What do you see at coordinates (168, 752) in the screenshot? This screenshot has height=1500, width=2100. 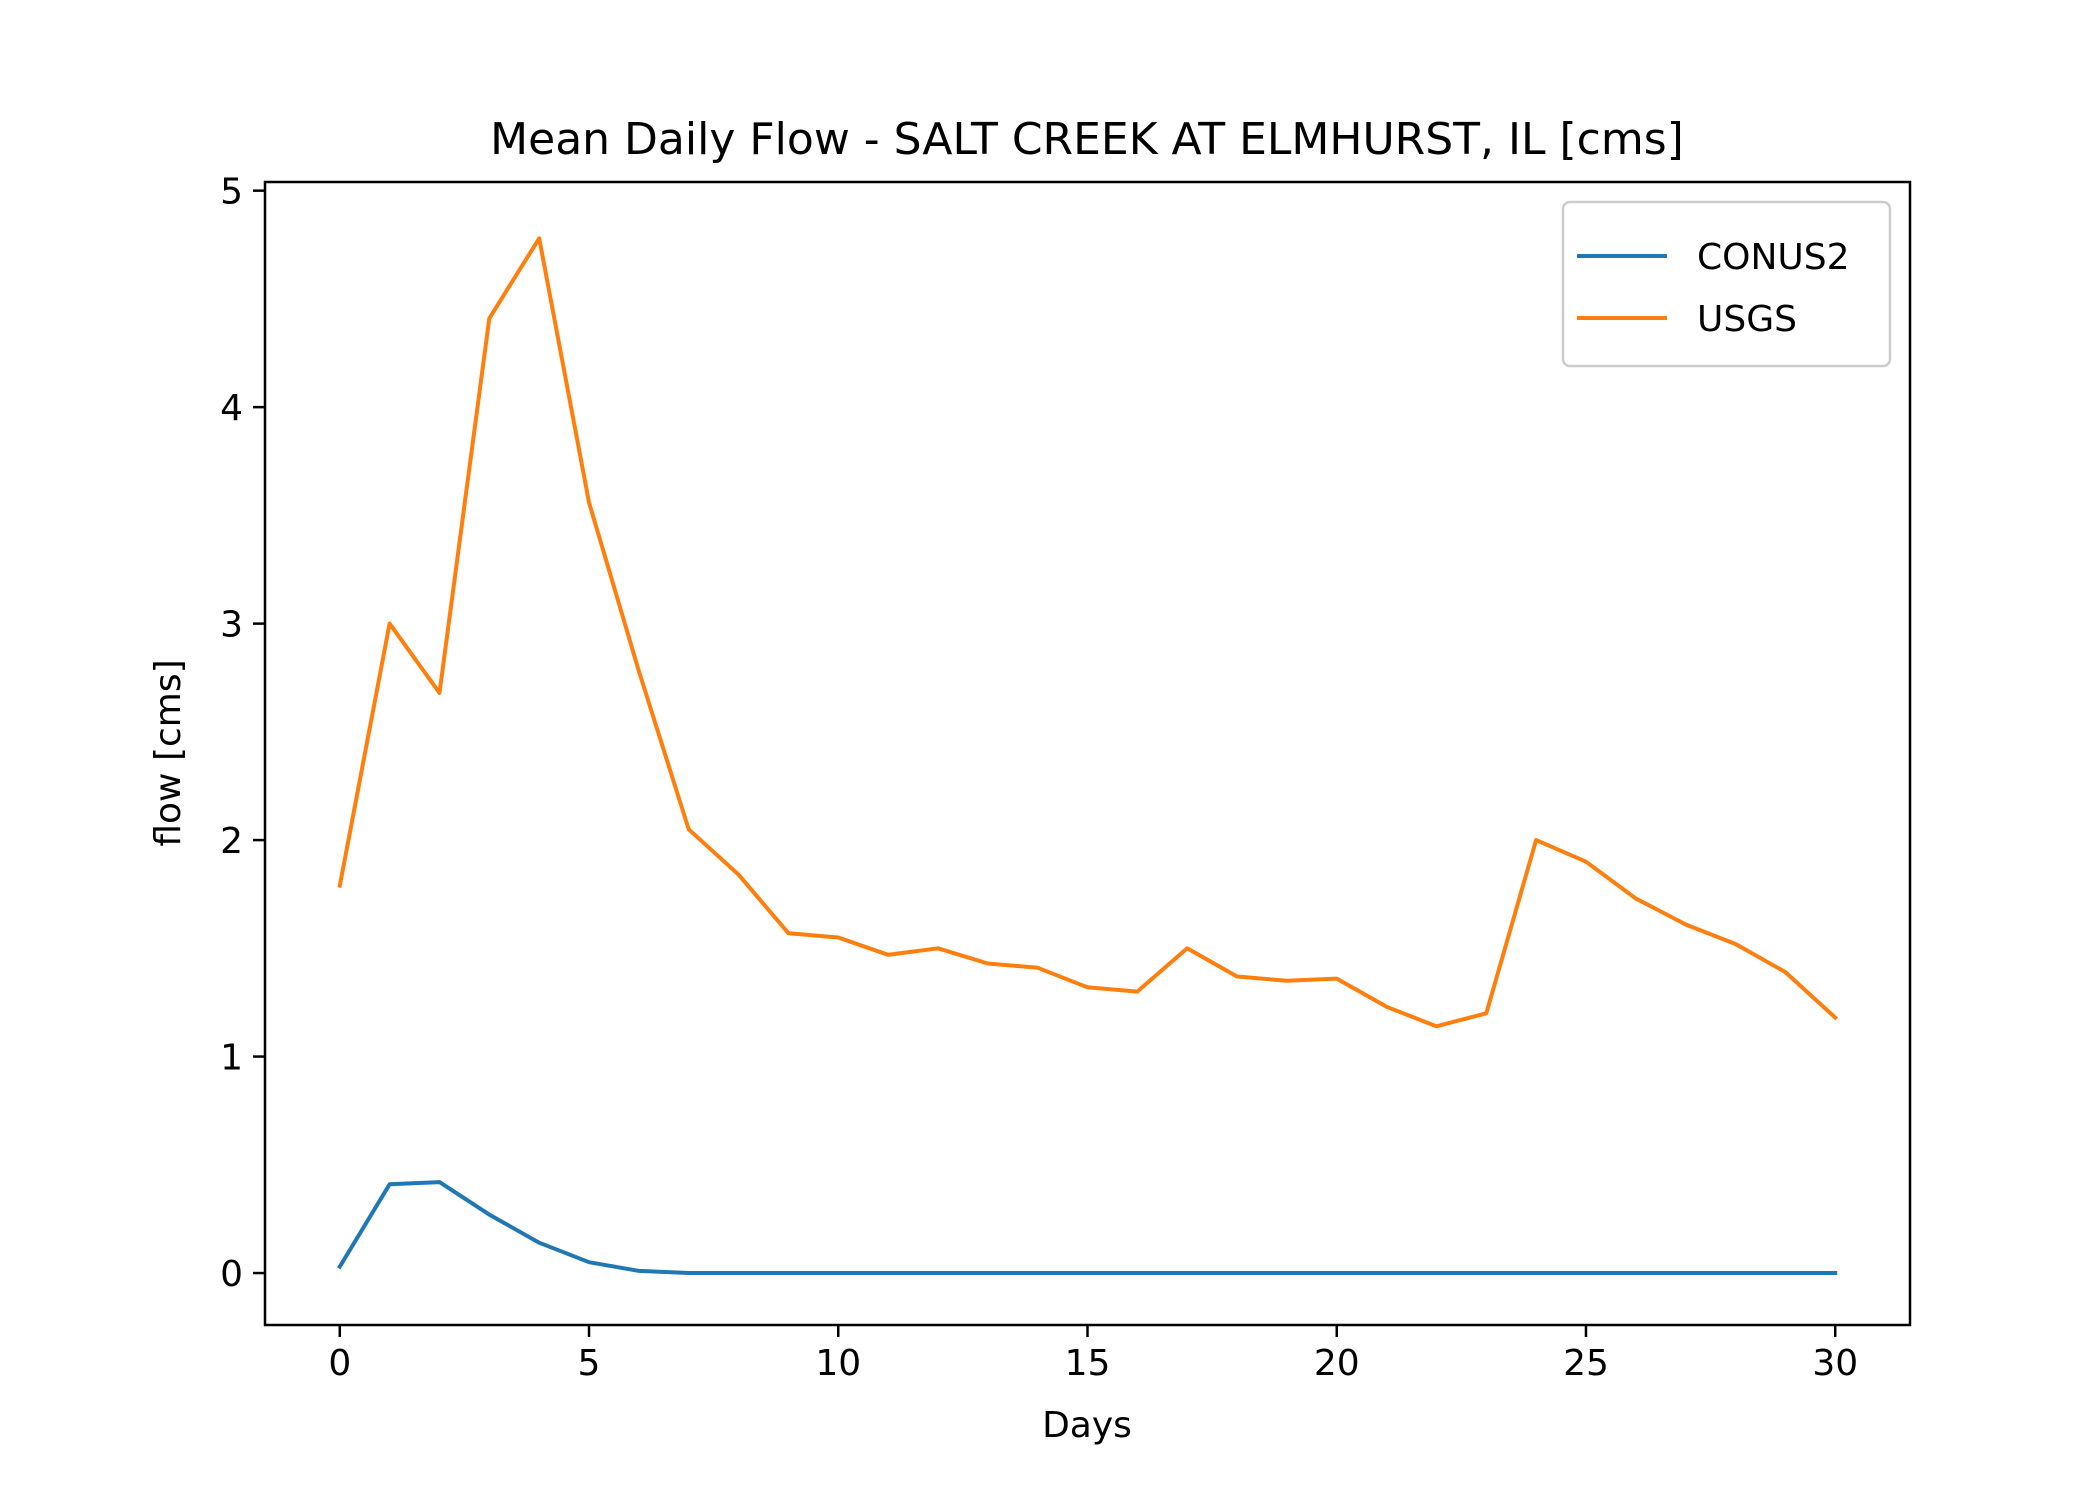 I see `y-axis-label: flow [cms]` at bounding box center [168, 752].